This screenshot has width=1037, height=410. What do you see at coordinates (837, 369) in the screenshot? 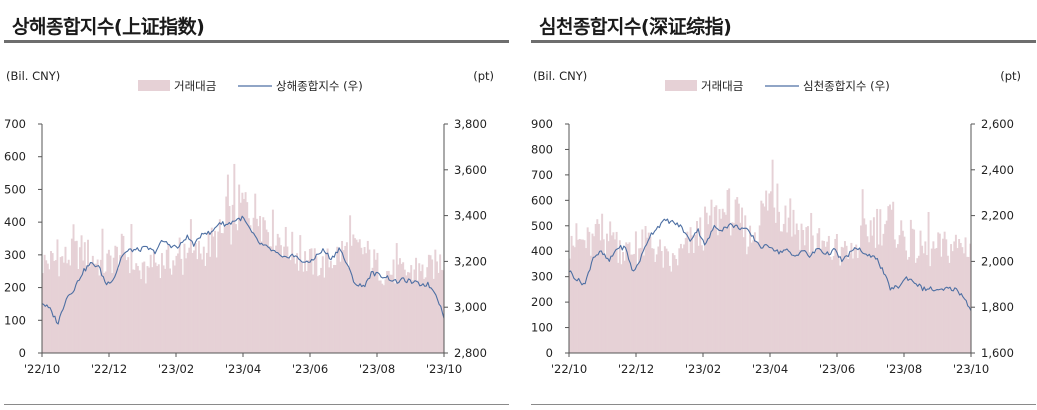
I see `x-tick-label: '23/06` at bounding box center [837, 369].